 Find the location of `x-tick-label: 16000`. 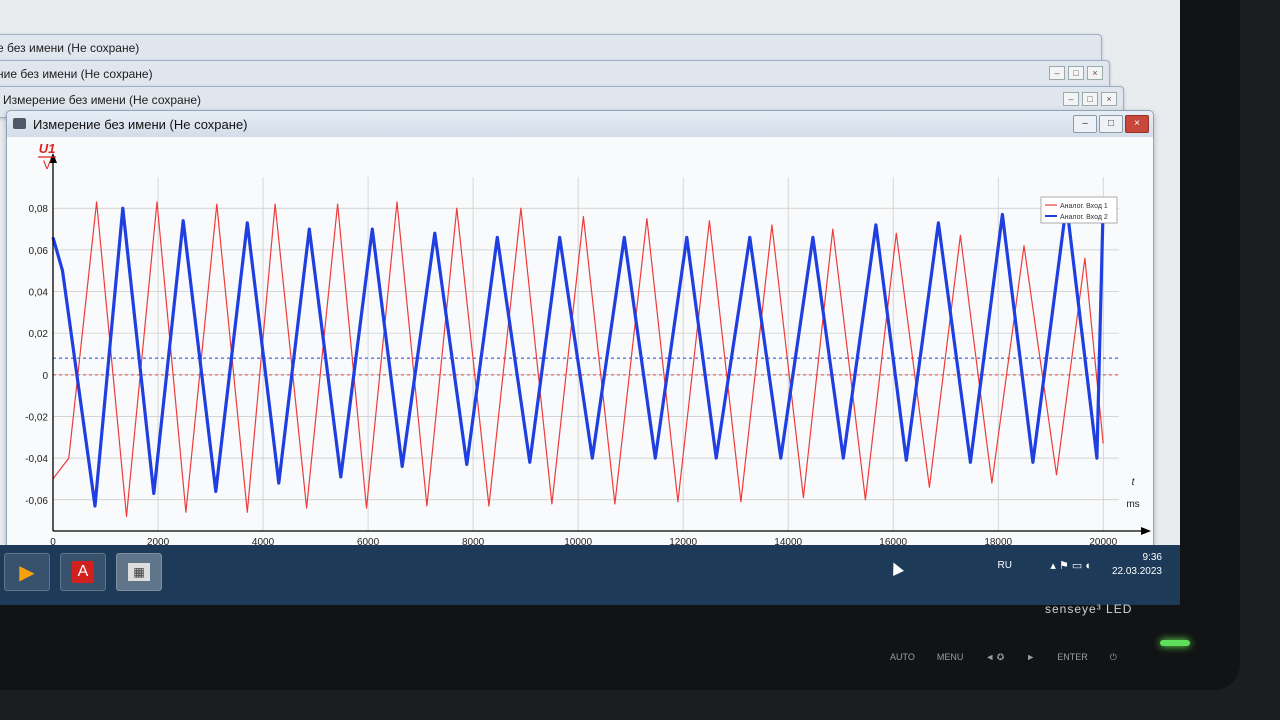

x-tick-label: 16000 is located at coordinates (893, 542).